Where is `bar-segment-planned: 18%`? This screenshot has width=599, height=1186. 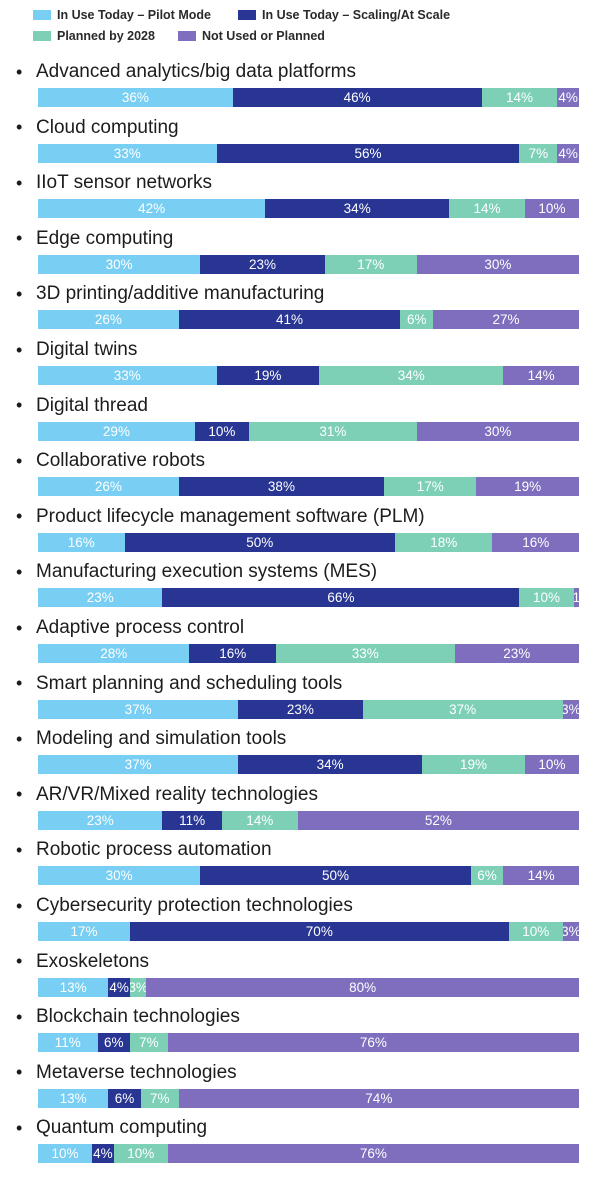
bar-segment-planned: 18% is located at coordinates (444, 542).